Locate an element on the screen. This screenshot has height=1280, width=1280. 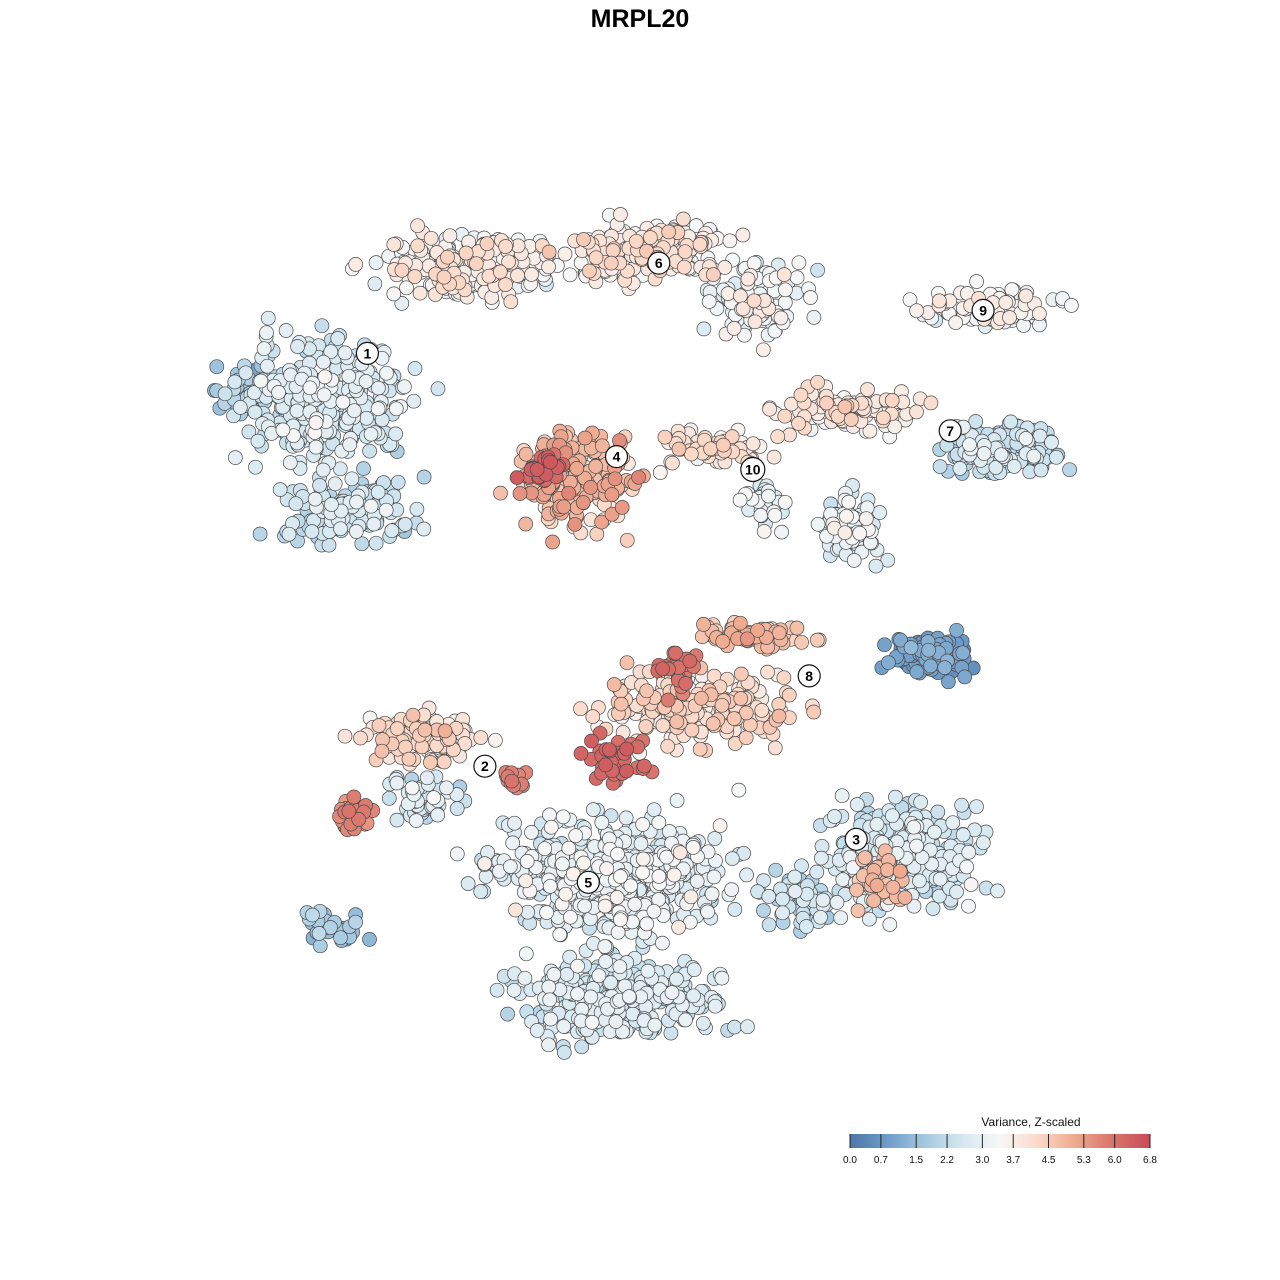
legend-tick-label: 6.8 is located at coordinates (1150, 1160).